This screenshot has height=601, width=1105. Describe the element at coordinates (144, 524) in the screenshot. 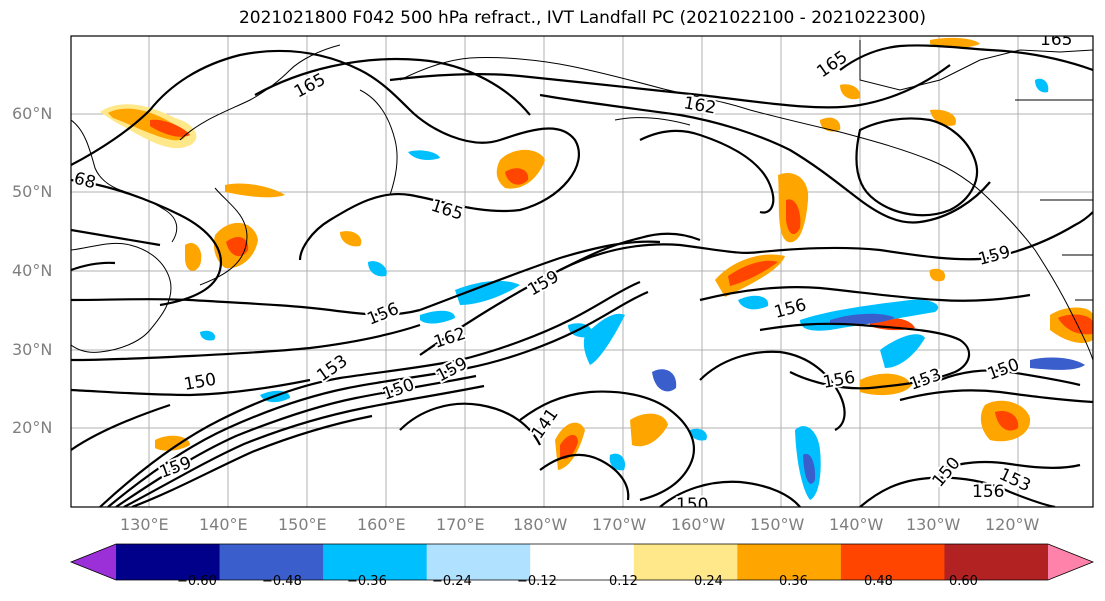

I see `lon-label: 130°E` at that location.